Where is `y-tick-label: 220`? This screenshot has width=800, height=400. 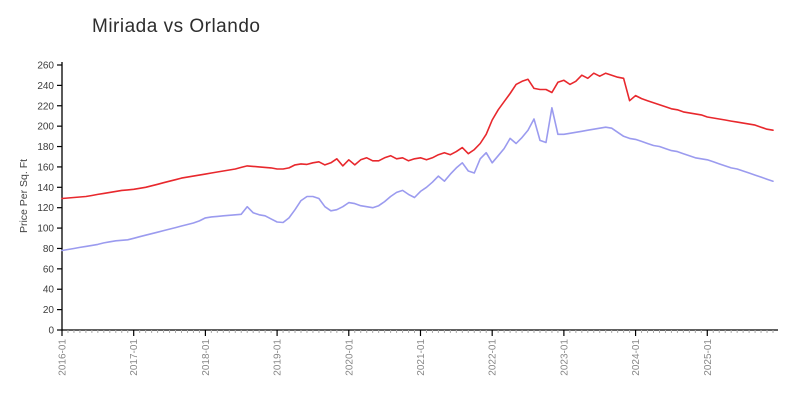
y-tick-label: 220 is located at coordinates (45, 106).